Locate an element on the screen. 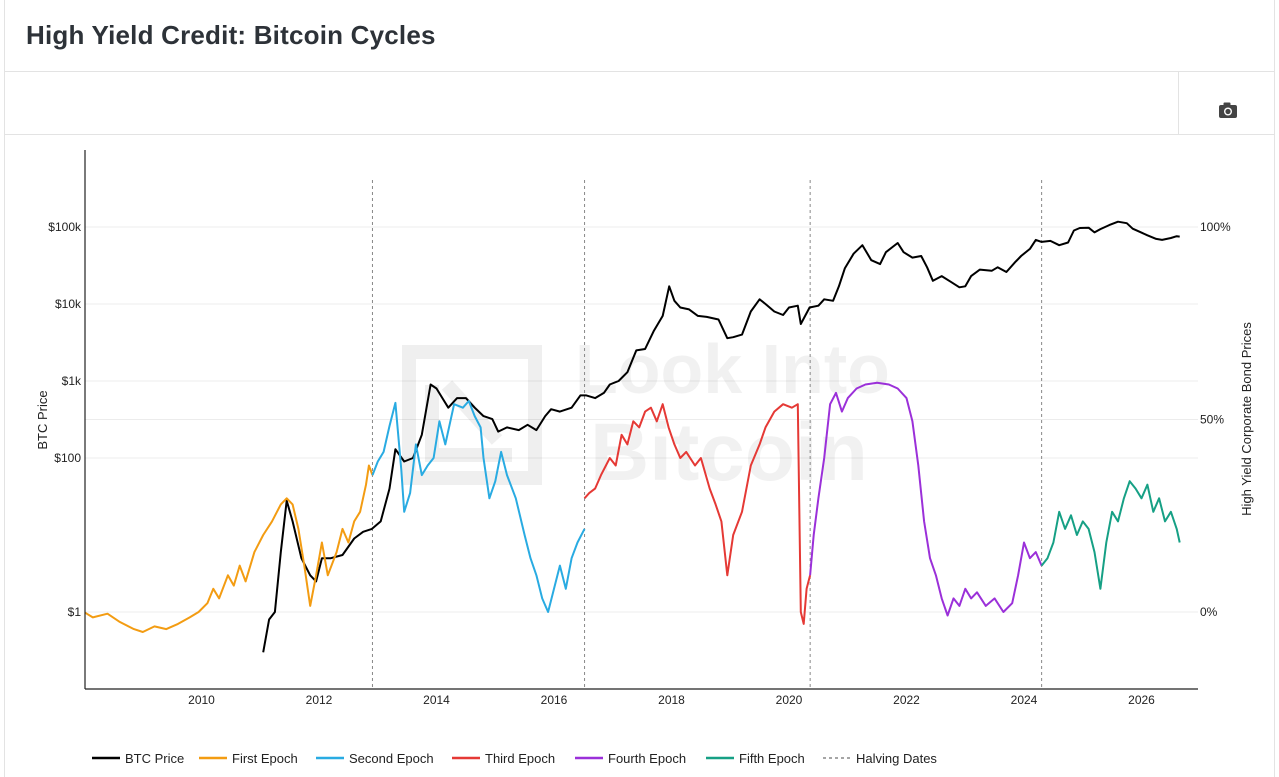  x-tick-label: 2012 is located at coordinates (319, 700).